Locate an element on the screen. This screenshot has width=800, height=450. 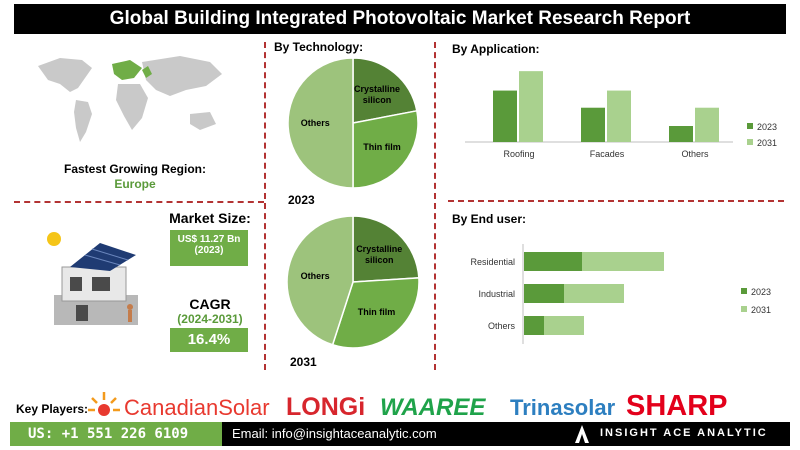
category-label: Roofing is located at coordinates (518, 154).